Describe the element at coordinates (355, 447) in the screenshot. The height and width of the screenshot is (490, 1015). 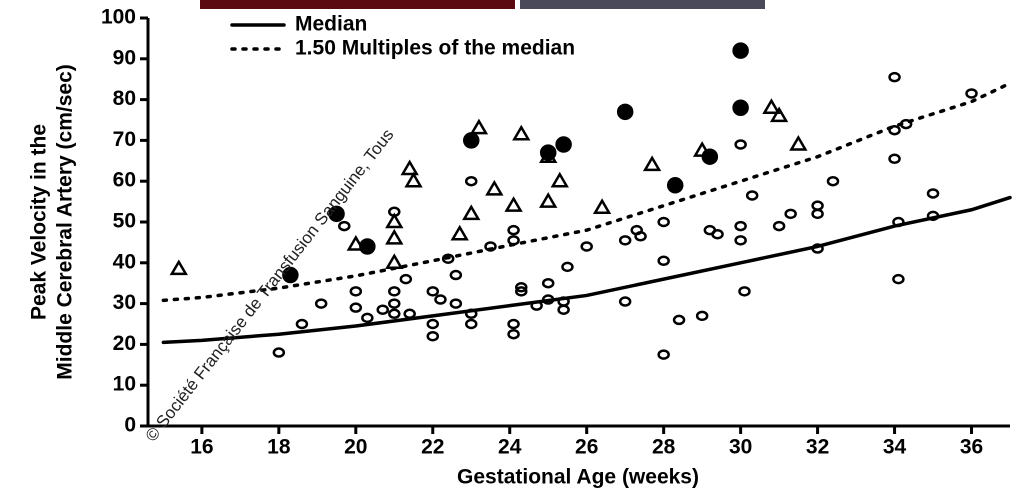
I see `x-tick-label: 20` at that location.